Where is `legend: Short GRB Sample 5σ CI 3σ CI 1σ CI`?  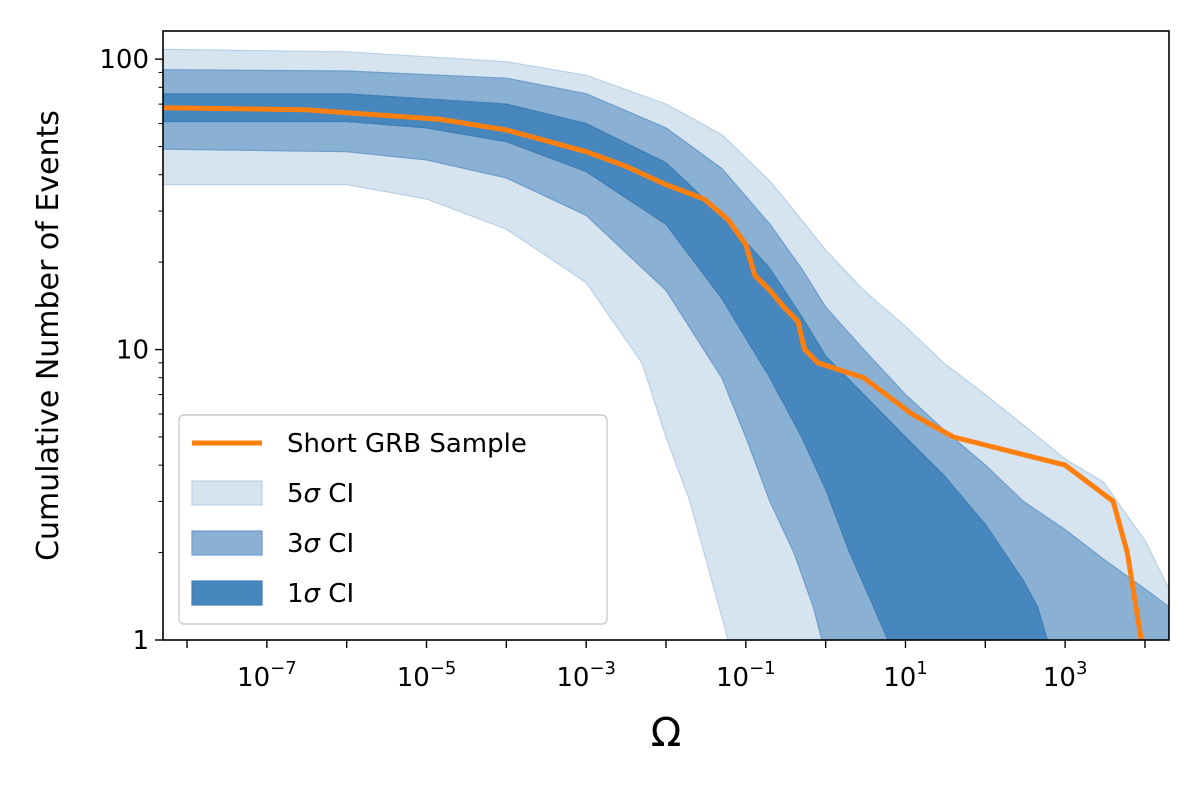
legend: Short GRB Sample 5σ CI 3σ CI 1σ CI is located at coordinates (393, 519).